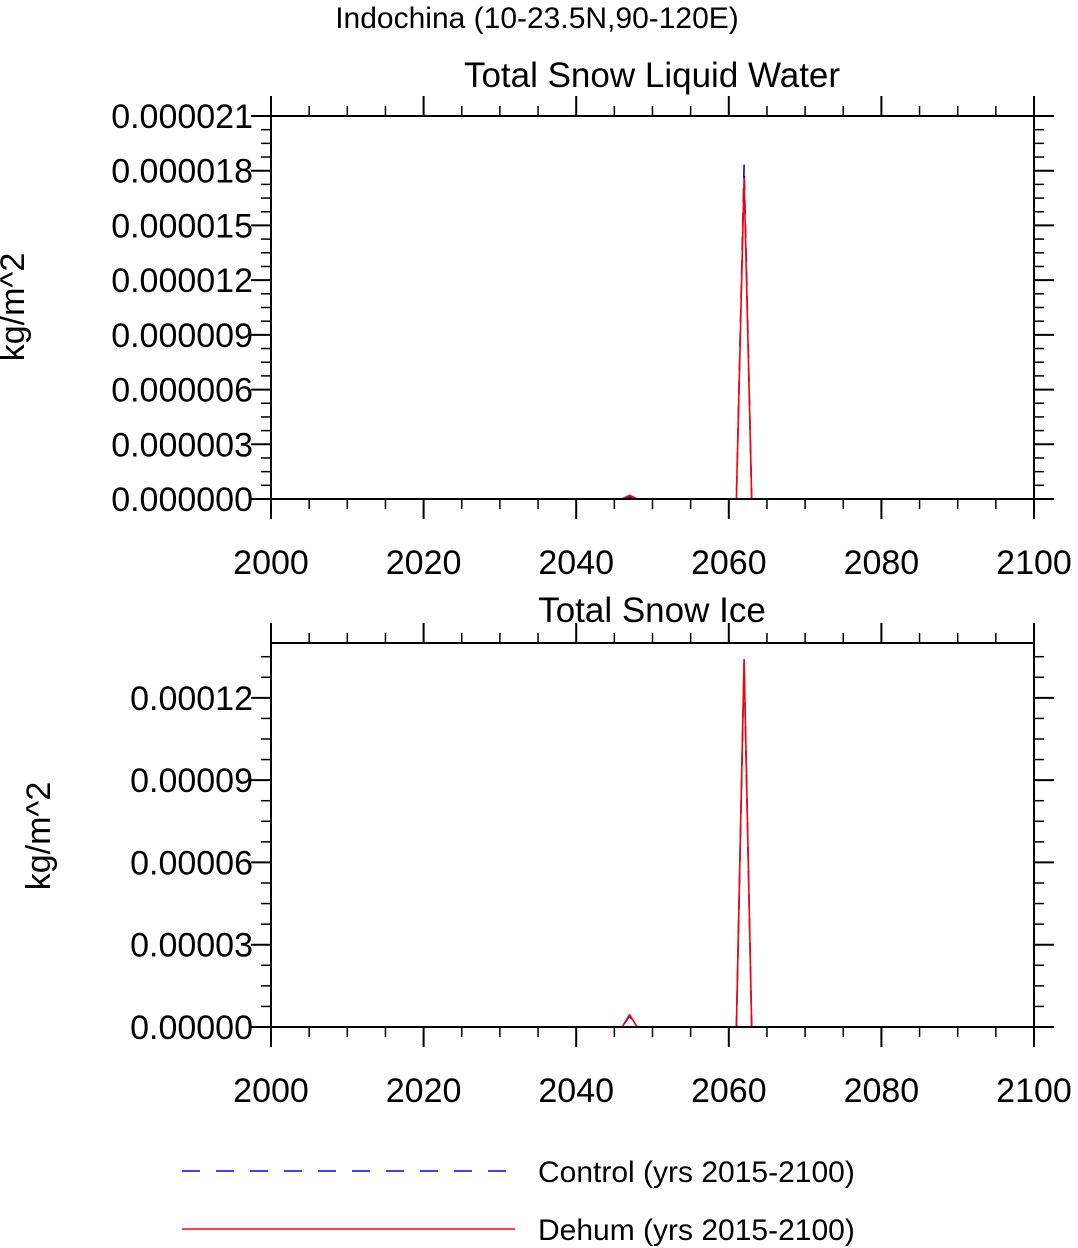 The image size is (1078, 1248). What do you see at coordinates (182, 172) in the screenshot?
I see `y-tick-label: 0.000018` at bounding box center [182, 172].